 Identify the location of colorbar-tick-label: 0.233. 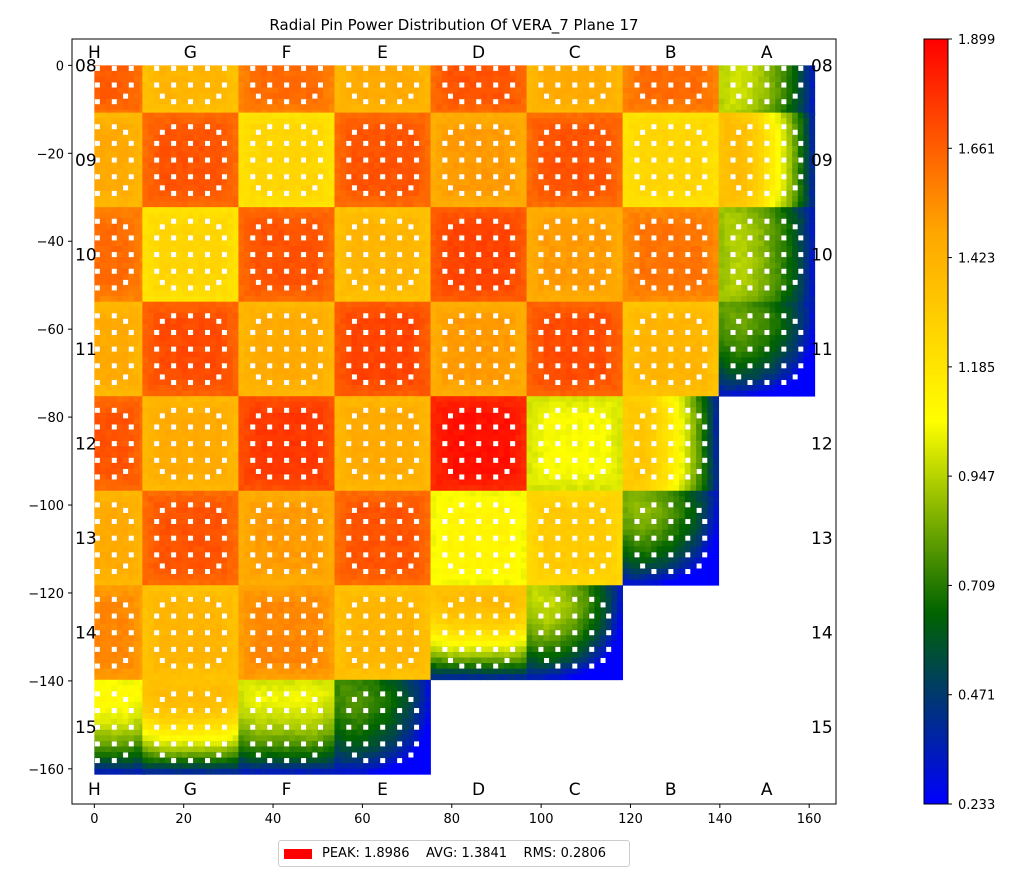
(976, 805).